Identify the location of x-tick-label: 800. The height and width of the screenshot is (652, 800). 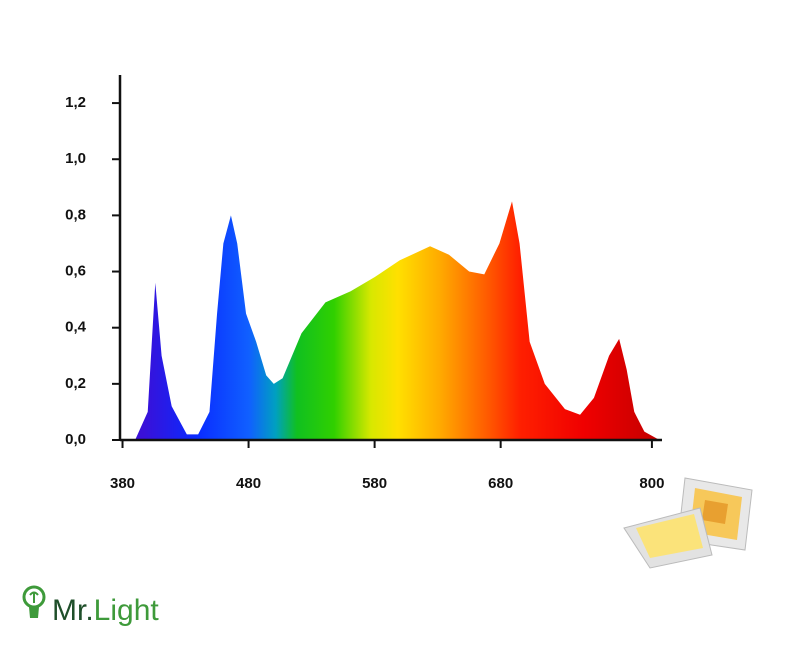
(651, 483).